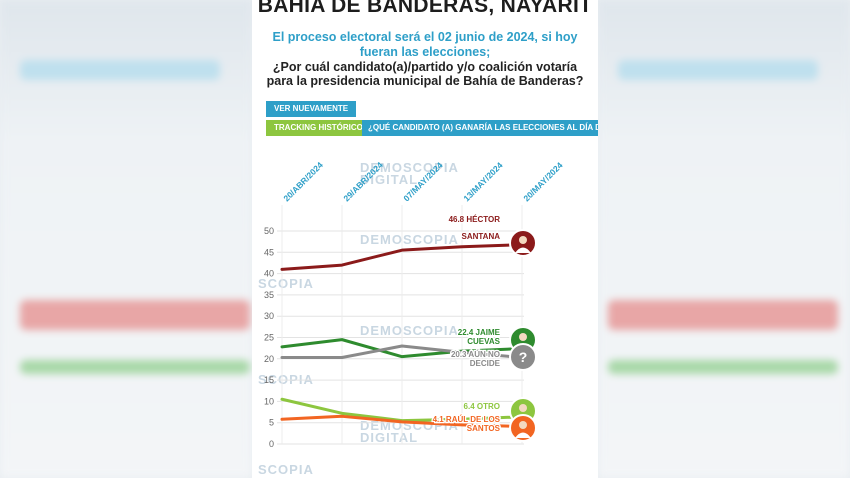  Describe the element at coordinates (475, 219) in the screenshot. I see `series-end-label: 46.8 HÉCTOR` at that location.